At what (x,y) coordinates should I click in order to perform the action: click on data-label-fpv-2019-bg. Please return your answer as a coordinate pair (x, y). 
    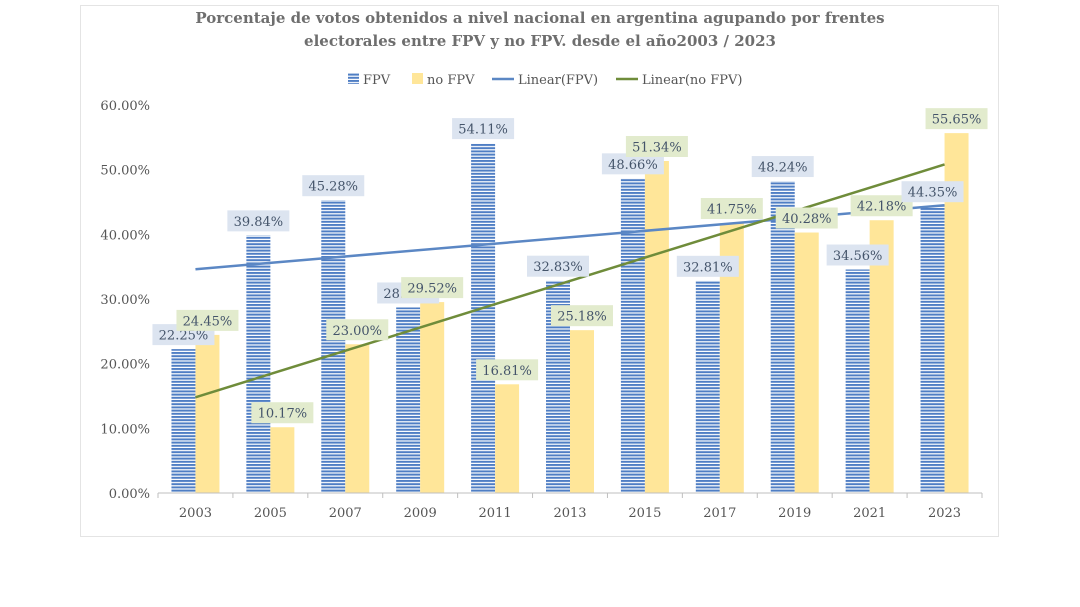
    Looking at the image, I should click on (782, 167).